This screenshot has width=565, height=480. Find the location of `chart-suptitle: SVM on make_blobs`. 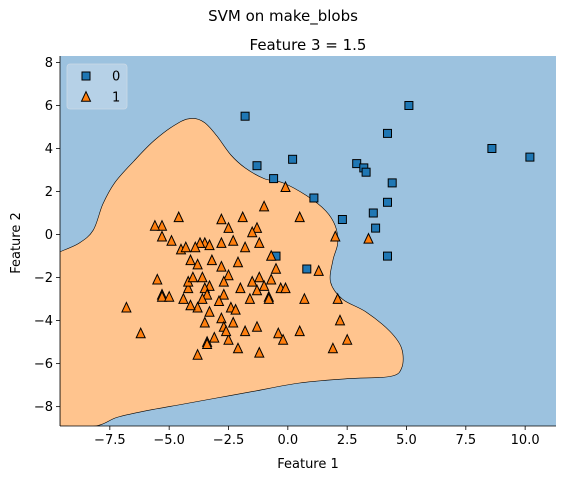

chart-suptitle: SVM on make_blobs is located at coordinates (283, 16).